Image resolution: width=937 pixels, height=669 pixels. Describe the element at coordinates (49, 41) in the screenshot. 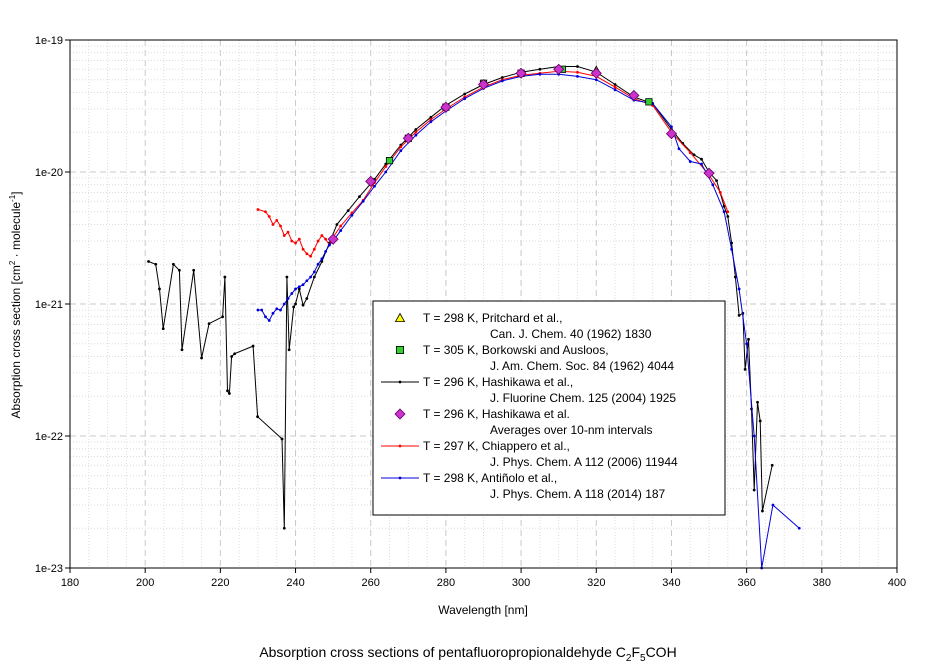

I see `y-tick-label: 1e-19` at that location.